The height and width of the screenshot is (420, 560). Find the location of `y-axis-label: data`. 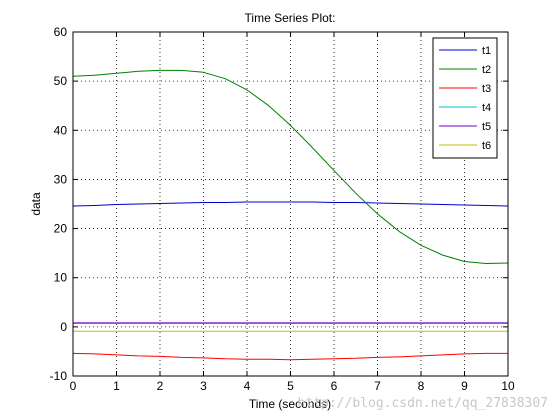

y-axis-label: data is located at coordinates (36, 204).